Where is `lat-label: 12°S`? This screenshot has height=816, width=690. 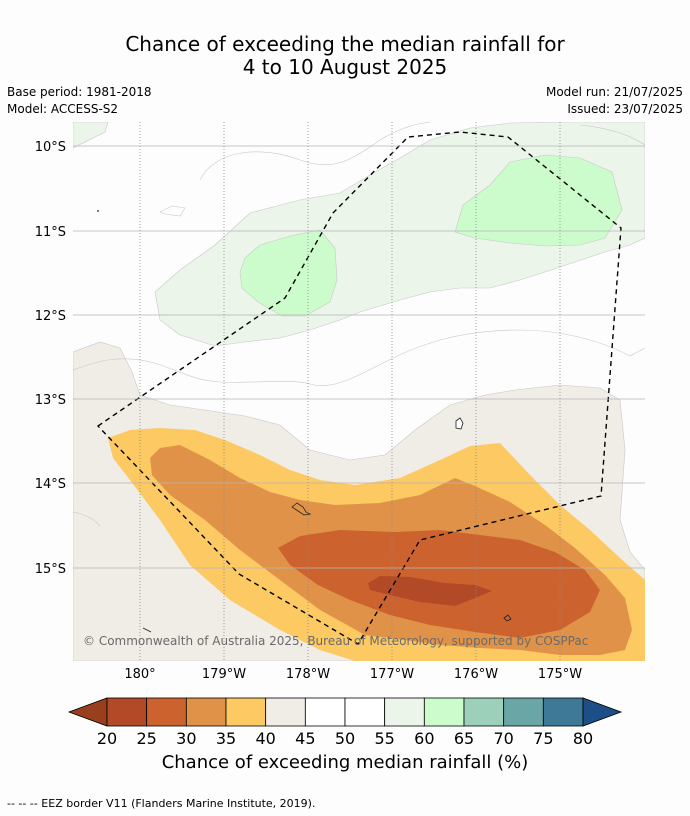 lat-label: 12°S is located at coordinates (50, 316).